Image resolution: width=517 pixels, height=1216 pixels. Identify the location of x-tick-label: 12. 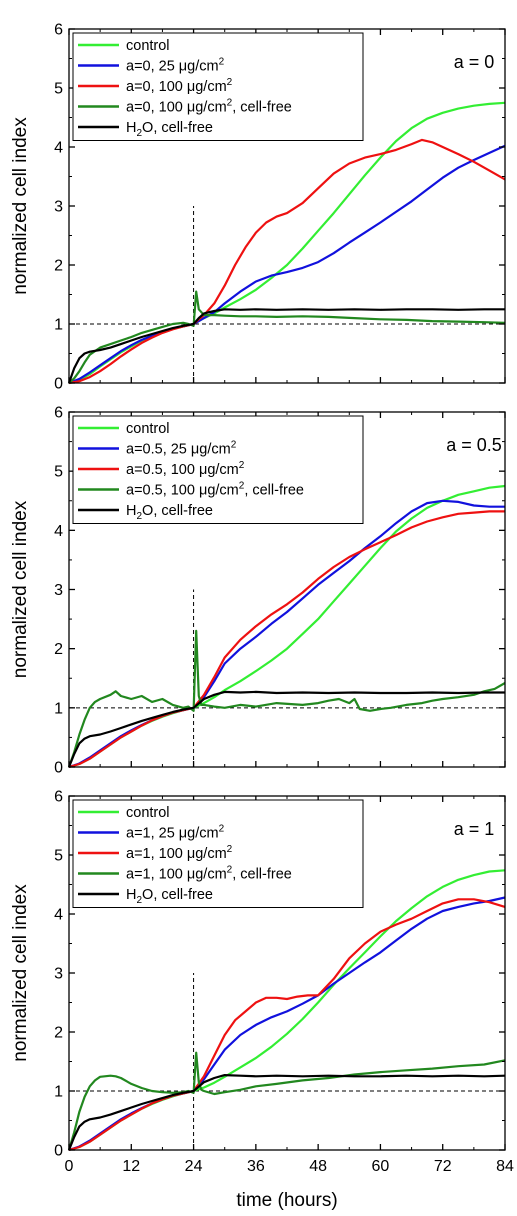
(131, 1166).